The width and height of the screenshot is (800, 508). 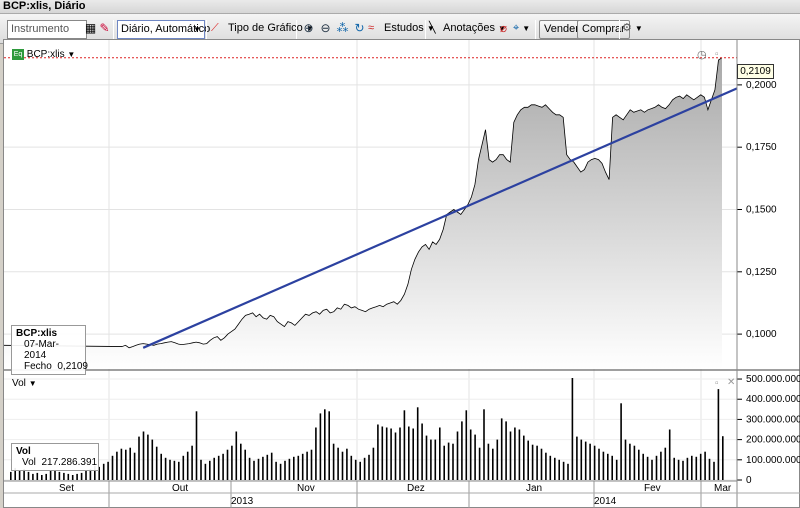 I want to click on zoom-in-icon: ⊕, so click(x=308, y=28).